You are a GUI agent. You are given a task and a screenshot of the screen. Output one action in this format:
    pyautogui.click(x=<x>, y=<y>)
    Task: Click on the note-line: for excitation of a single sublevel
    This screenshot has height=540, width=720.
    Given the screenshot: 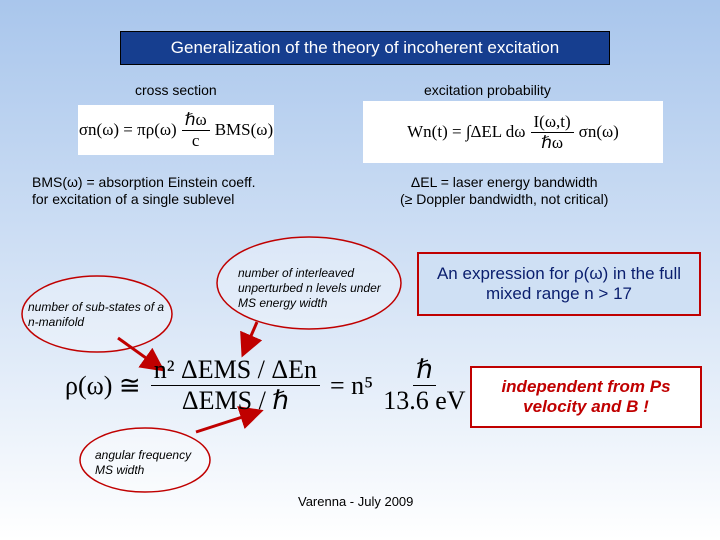 What is the action you would take?
    pyautogui.click(x=133, y=199)
    